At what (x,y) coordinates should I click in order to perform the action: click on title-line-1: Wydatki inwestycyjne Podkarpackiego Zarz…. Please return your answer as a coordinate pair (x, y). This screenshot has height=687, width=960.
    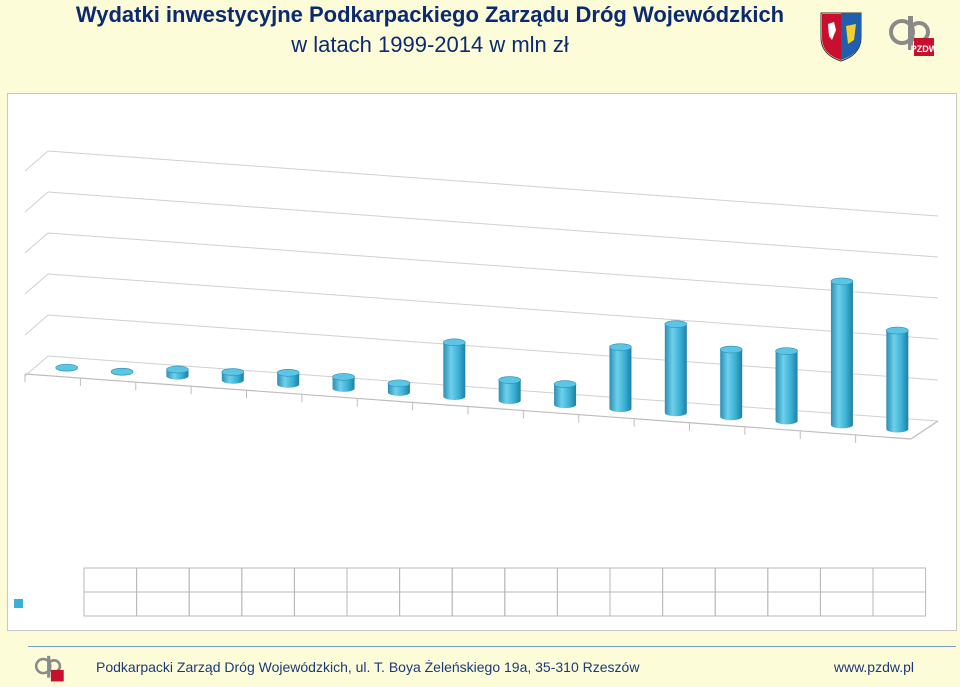
    Looking at the image, I should click on (430, 14).